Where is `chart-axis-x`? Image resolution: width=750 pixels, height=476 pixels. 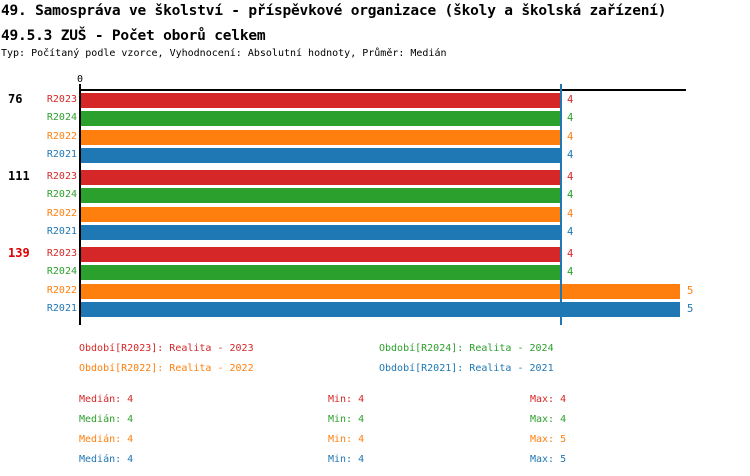
chart-axis-x is located at coordinates (382, 90).